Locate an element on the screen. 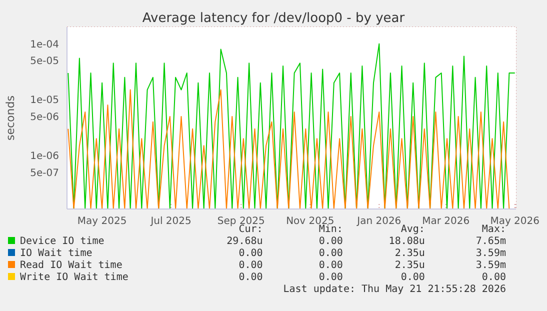 This screenshot has width=547, height=311. text: Last update: Thu May 21 21:55:28 2026 is located at coordinates (394, 290).